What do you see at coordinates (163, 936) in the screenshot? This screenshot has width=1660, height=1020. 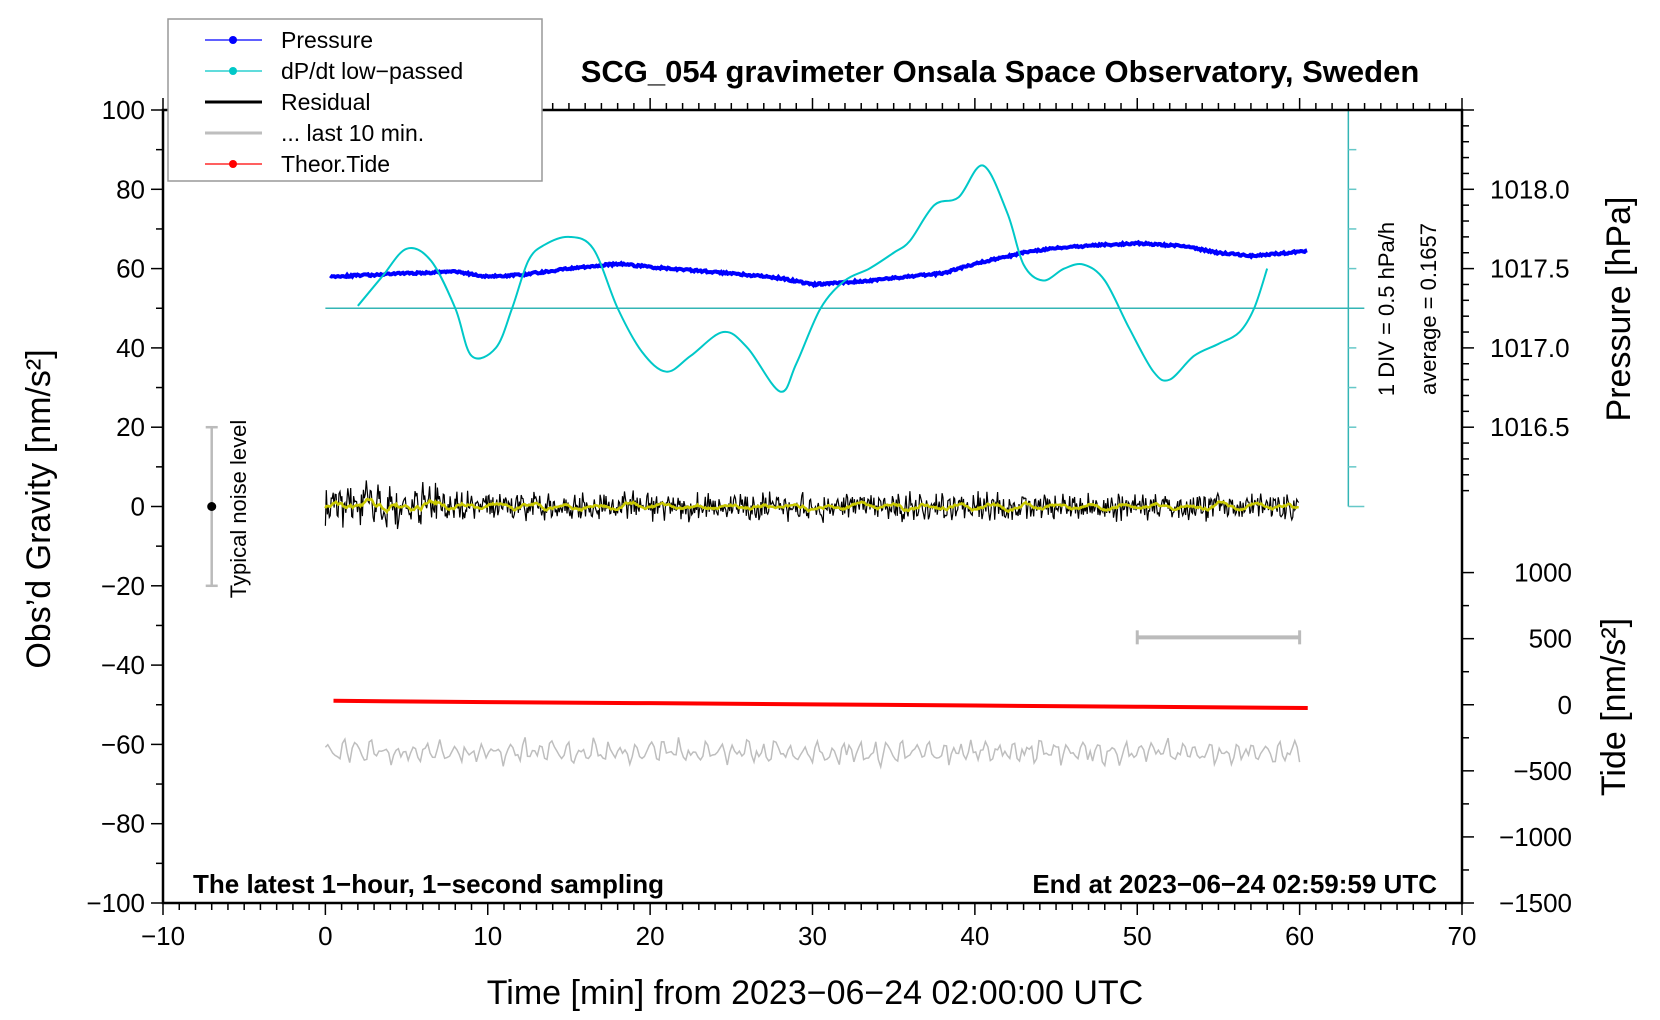 I see `x-tick-label: −10` at bounding box center [163, 936].